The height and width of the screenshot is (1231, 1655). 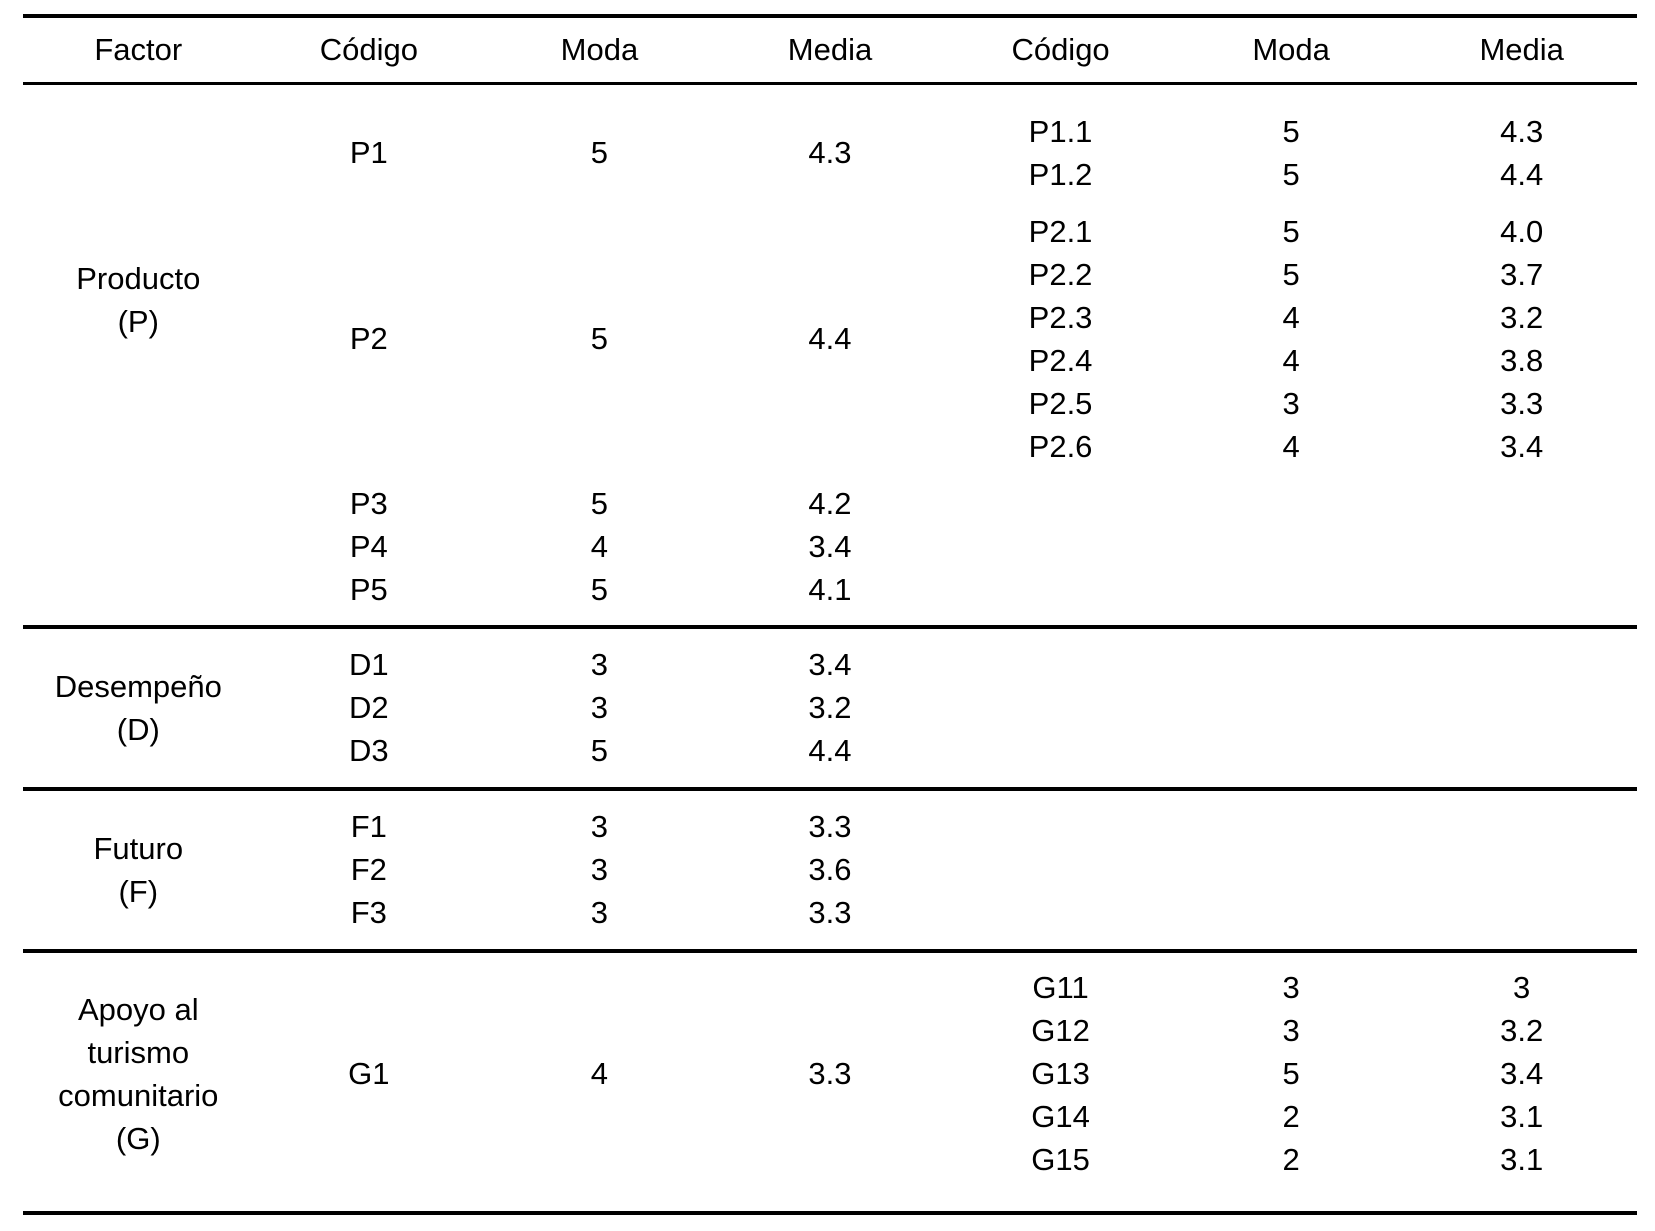 What do you see at coordinates (600, 708) in the screenshot?
I see `left-rows: D1 3 3.4 D2 3 3.2 D3 5 4.4` at bounding box center [600, 708].